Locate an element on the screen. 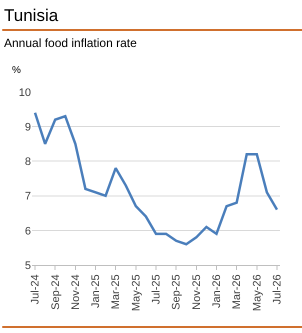 This screenshot has width=302, height=333. y-tick-label: 8 is located at coordinates (27, 162).